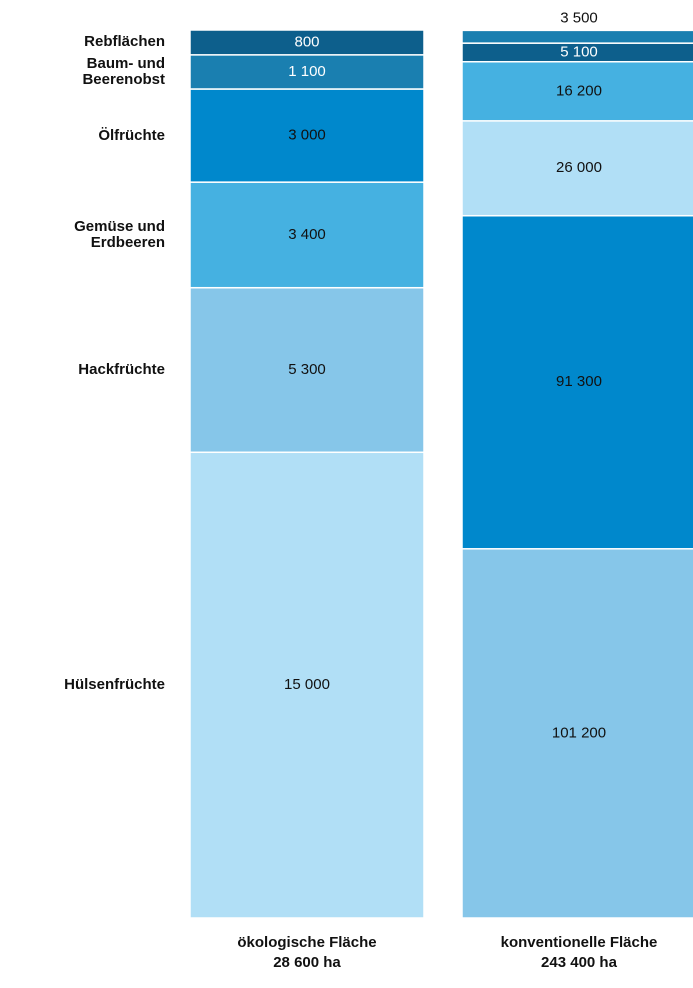  I want to click on value-label: 26 000, so click(579, 167).